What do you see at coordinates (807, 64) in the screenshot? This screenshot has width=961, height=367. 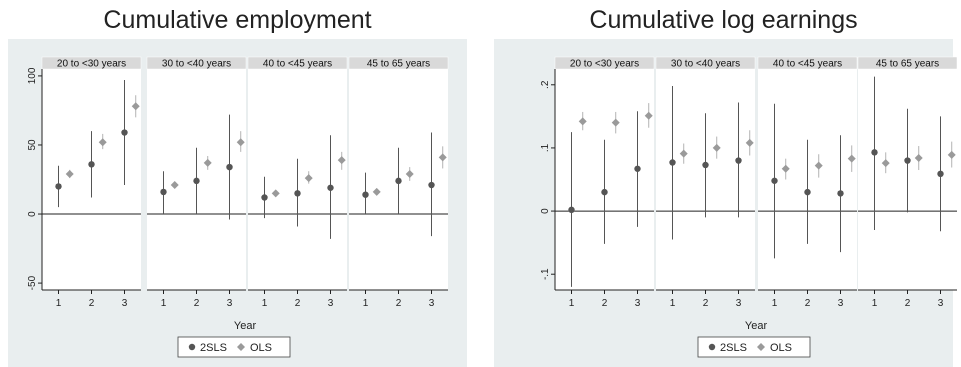 I see `panel-label: 40 to <45 years` at bounding box center [807, 64].